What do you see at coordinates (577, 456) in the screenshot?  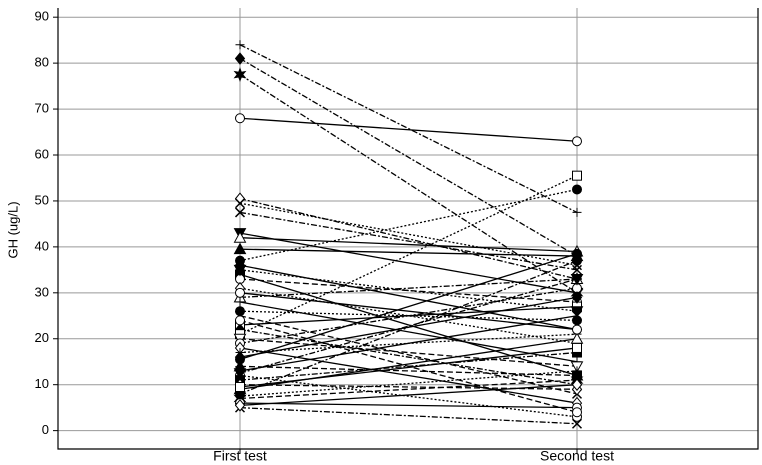 I see `x-tick-label: Second test` at bounding box center [577, 456].